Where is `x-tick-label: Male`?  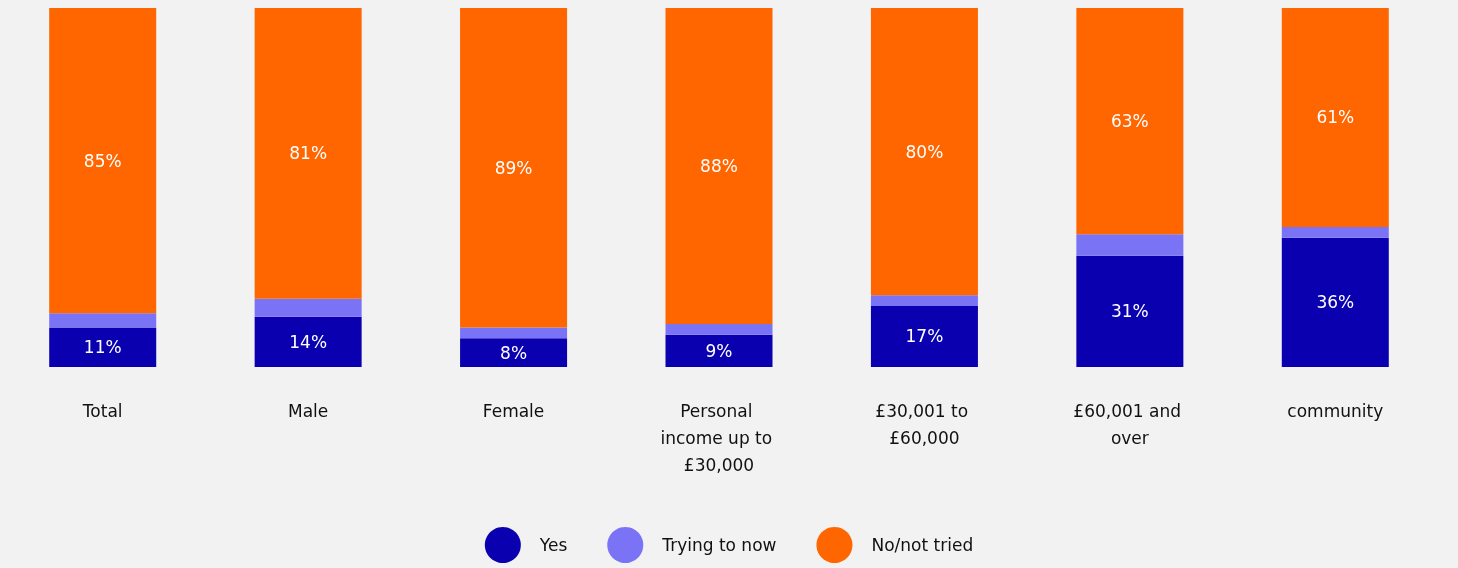
x-tick-label: Male is located at coordinates (308, 410).